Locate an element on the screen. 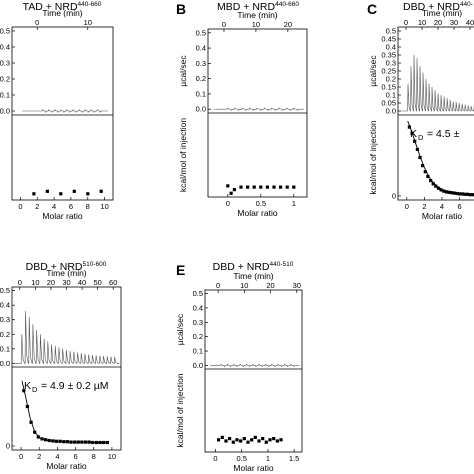 The image size is (474, 474). power-tick-label: 0.35 is located at coordinates (388, 55).